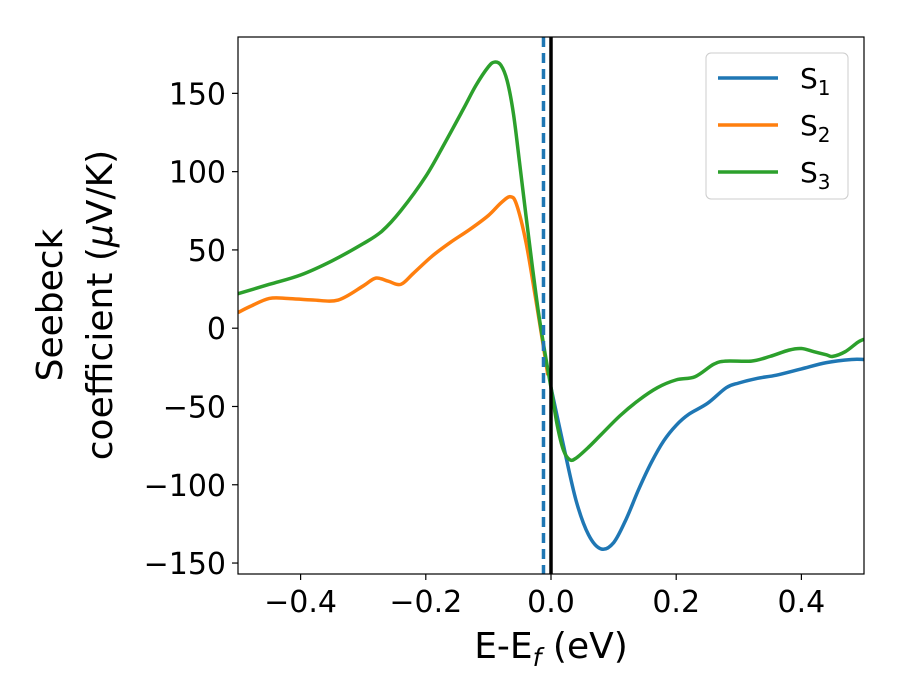 This screenshot has width=900, height=700. I want to click on y-axis-label-line2-main: coefficient (, so click(100, 353).